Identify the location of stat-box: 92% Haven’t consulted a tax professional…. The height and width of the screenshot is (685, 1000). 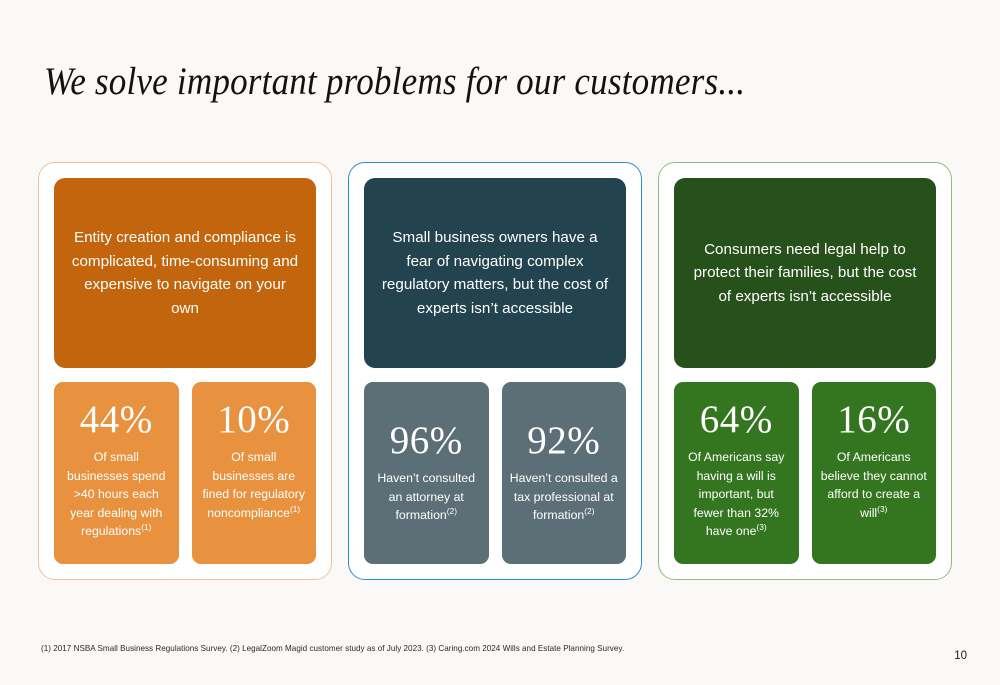
(563, 473).